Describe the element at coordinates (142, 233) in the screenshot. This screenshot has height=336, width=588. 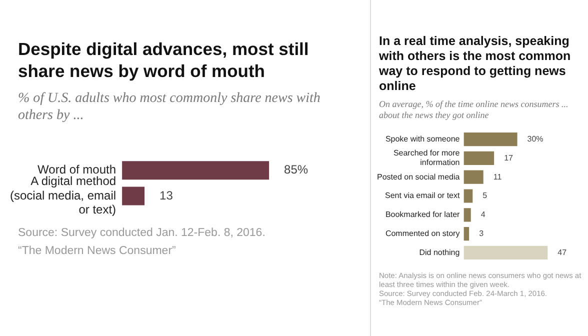
I see `source-note: Source: Survey conducted Jan. 12-Feb. 8, 2016.` at that location.